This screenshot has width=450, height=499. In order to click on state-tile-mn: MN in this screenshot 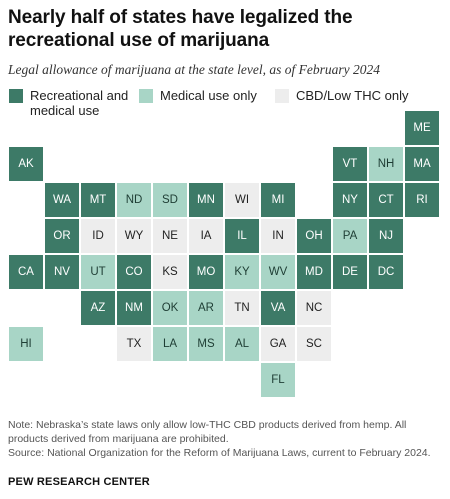, I will do `click(206, 200)`.